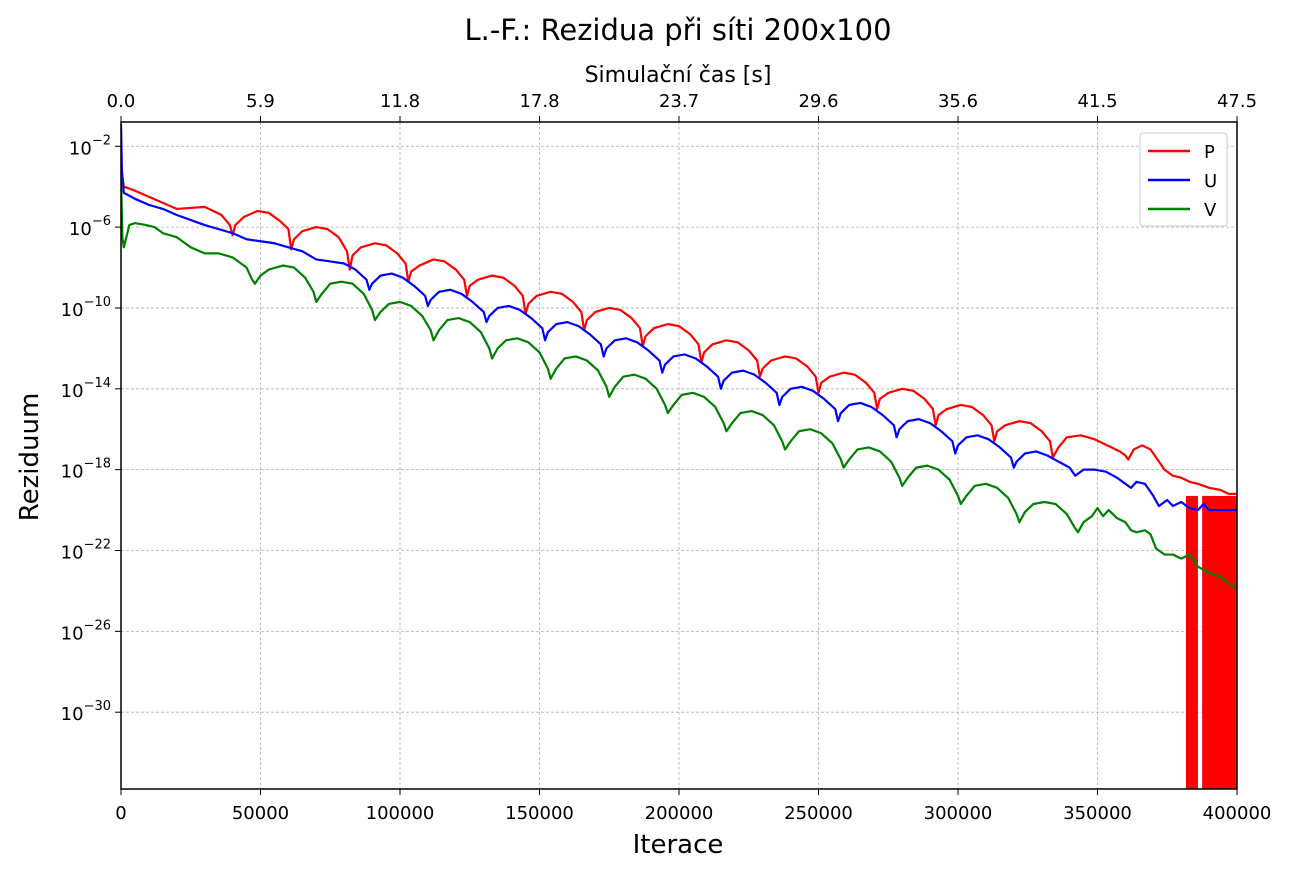 The height and width of the screenshot is (876, 1289). What do you see at coordinates (679, 813) in the screenshot?
I see `x-tick-label: 200000` at bounding box center [679, 813].